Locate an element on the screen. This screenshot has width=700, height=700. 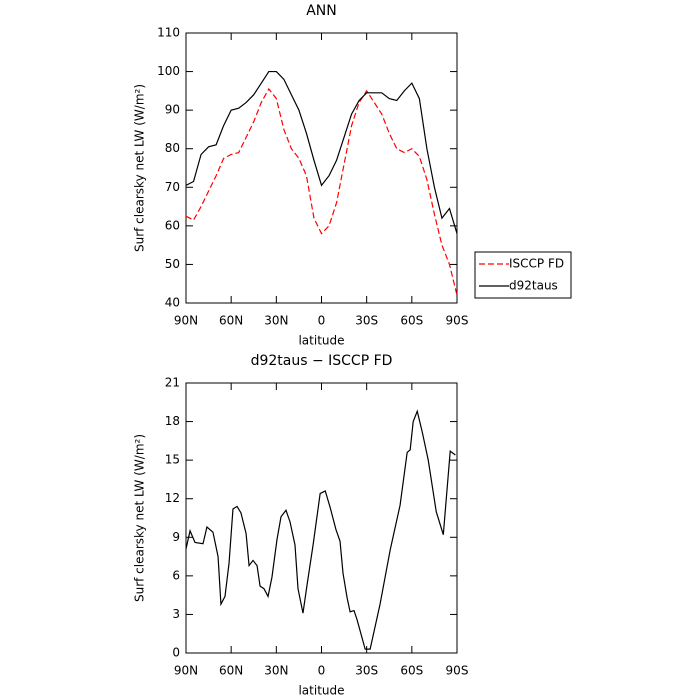
y-tick-label: 3 is located at coordinates (176, 614).